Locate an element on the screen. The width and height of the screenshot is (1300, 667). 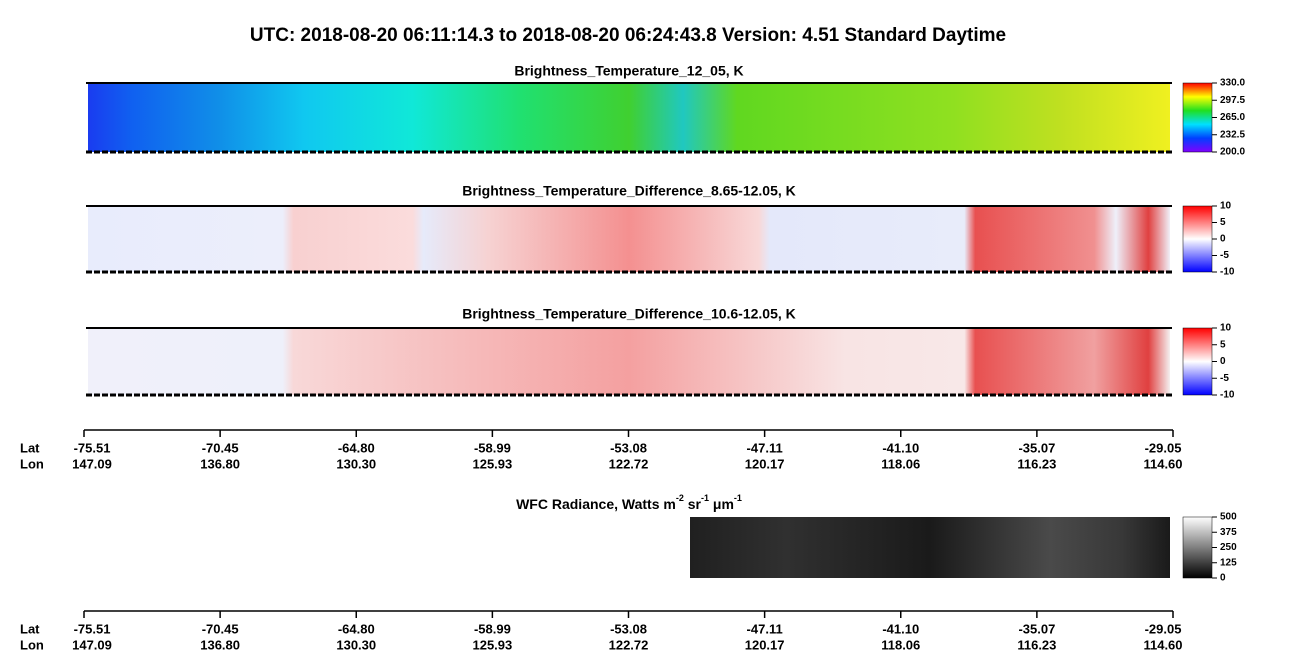
colorbar-tick-label: 297.5 is located at coordinates (1232, 100).